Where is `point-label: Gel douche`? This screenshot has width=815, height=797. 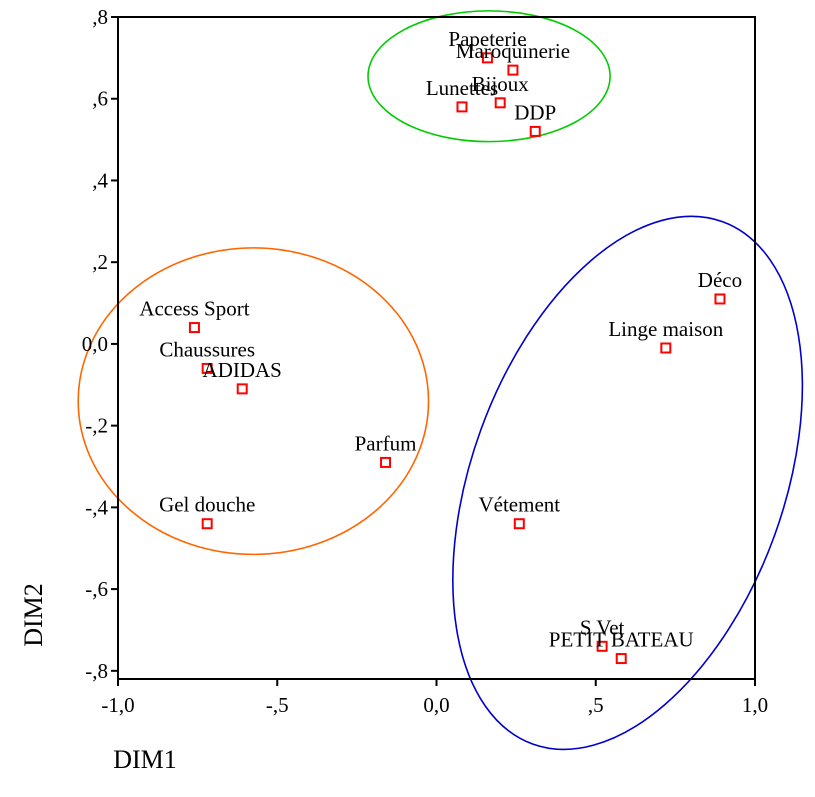 point-label: Gel douche is located at coordinates (207, 505).